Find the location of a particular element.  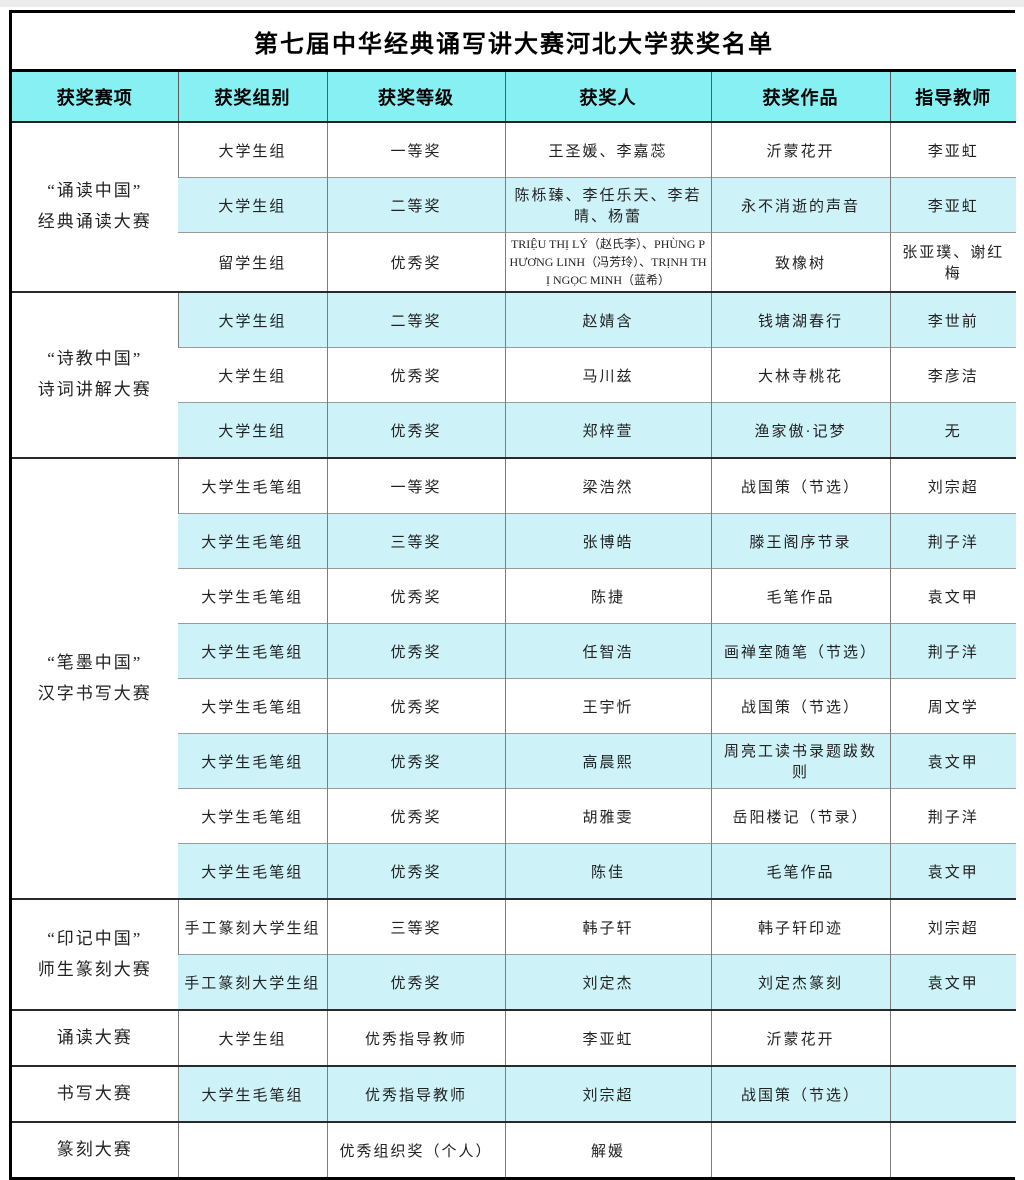

work-cell: 画禅室随笔（节选） is located at coordinates (800, 651).